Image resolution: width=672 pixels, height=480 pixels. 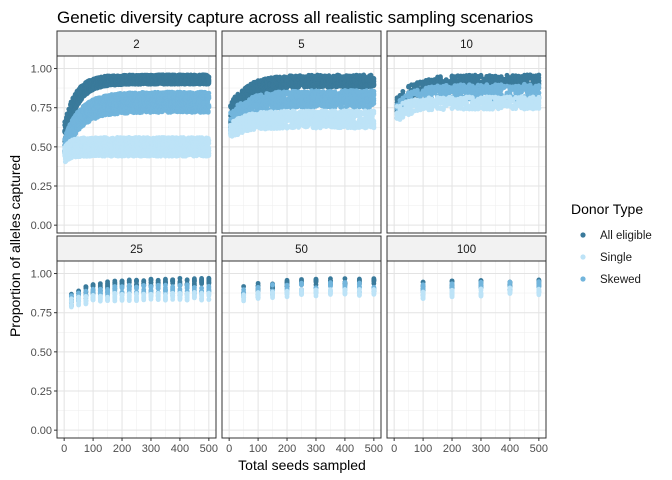 I want to click on facet-strip-label: 2, so click(x=136, y=45).